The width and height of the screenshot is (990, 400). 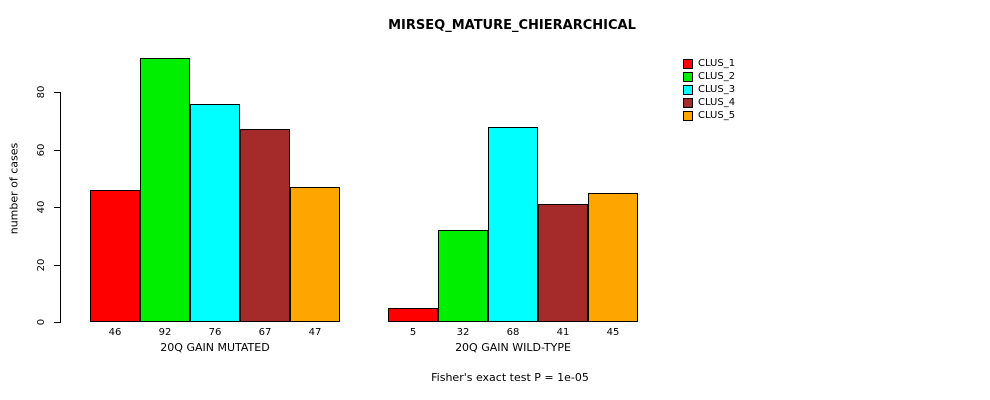 I want to click on x-group-label-mutated: 20Q GAIN MUTATED, so click(x=215, y=347).